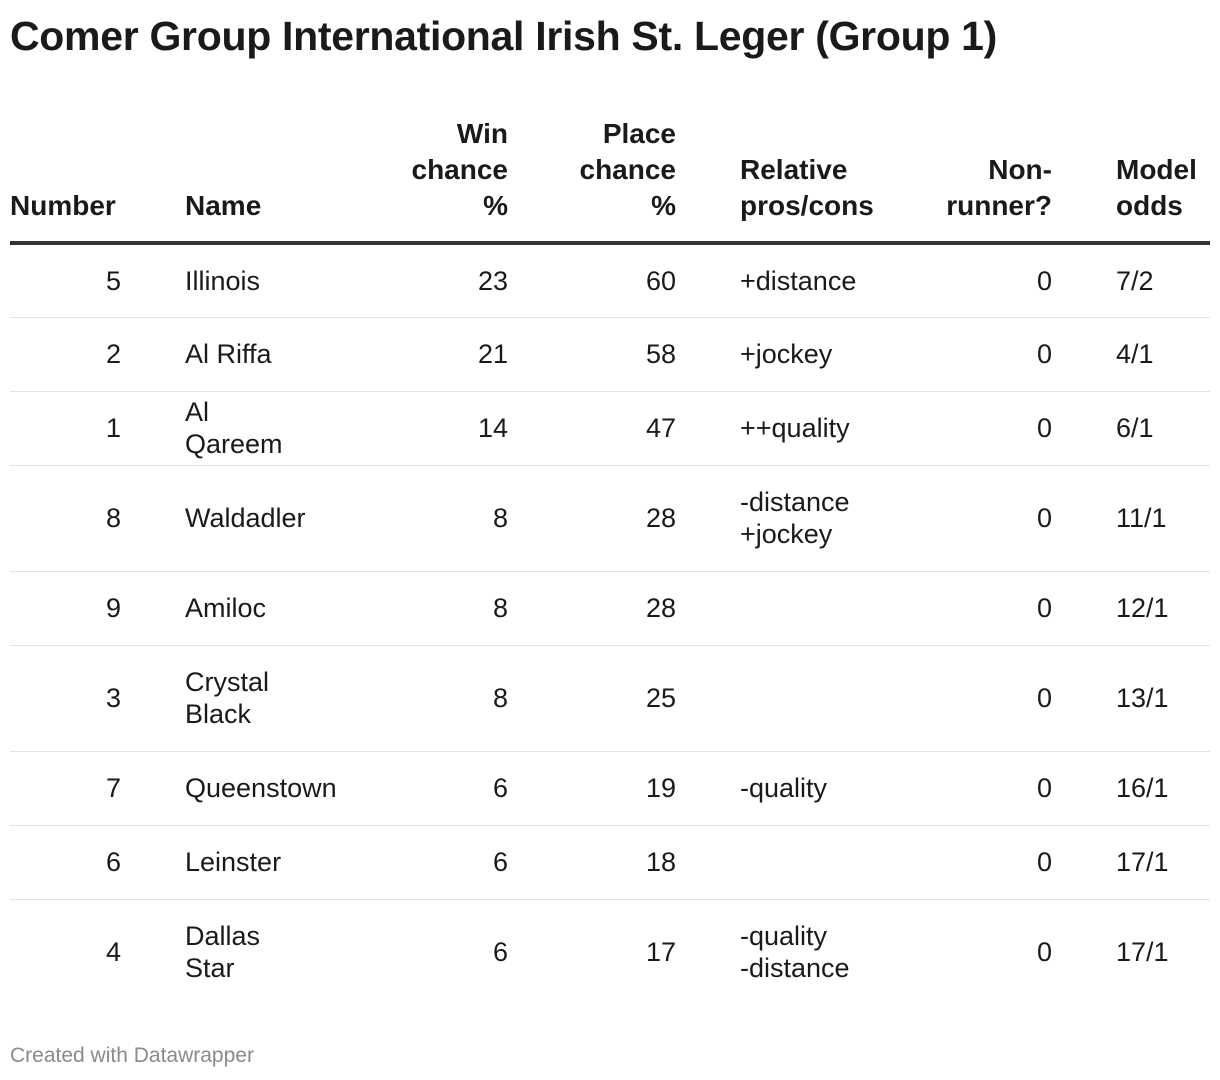 The image size is (1220, 1080). Describe the element at coordinates (261, 788) in the screenshot. I see `cell-name-text: Queenstown` at that location.